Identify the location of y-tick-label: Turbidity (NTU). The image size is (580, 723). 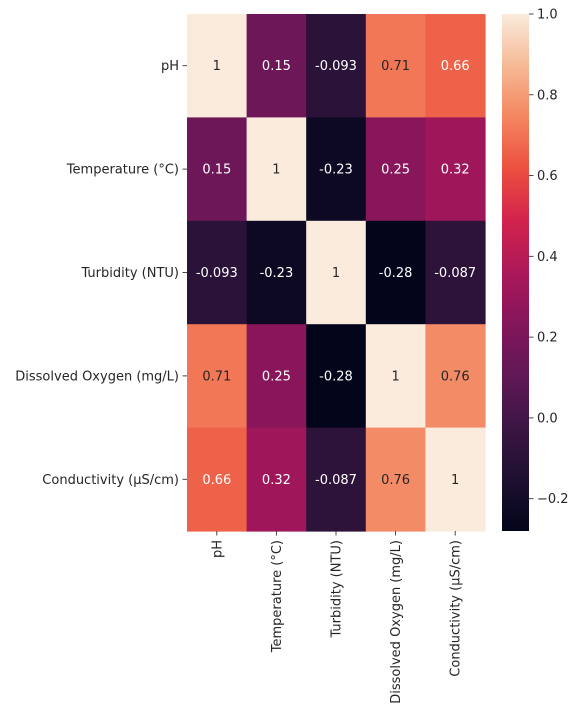
(129, 273).